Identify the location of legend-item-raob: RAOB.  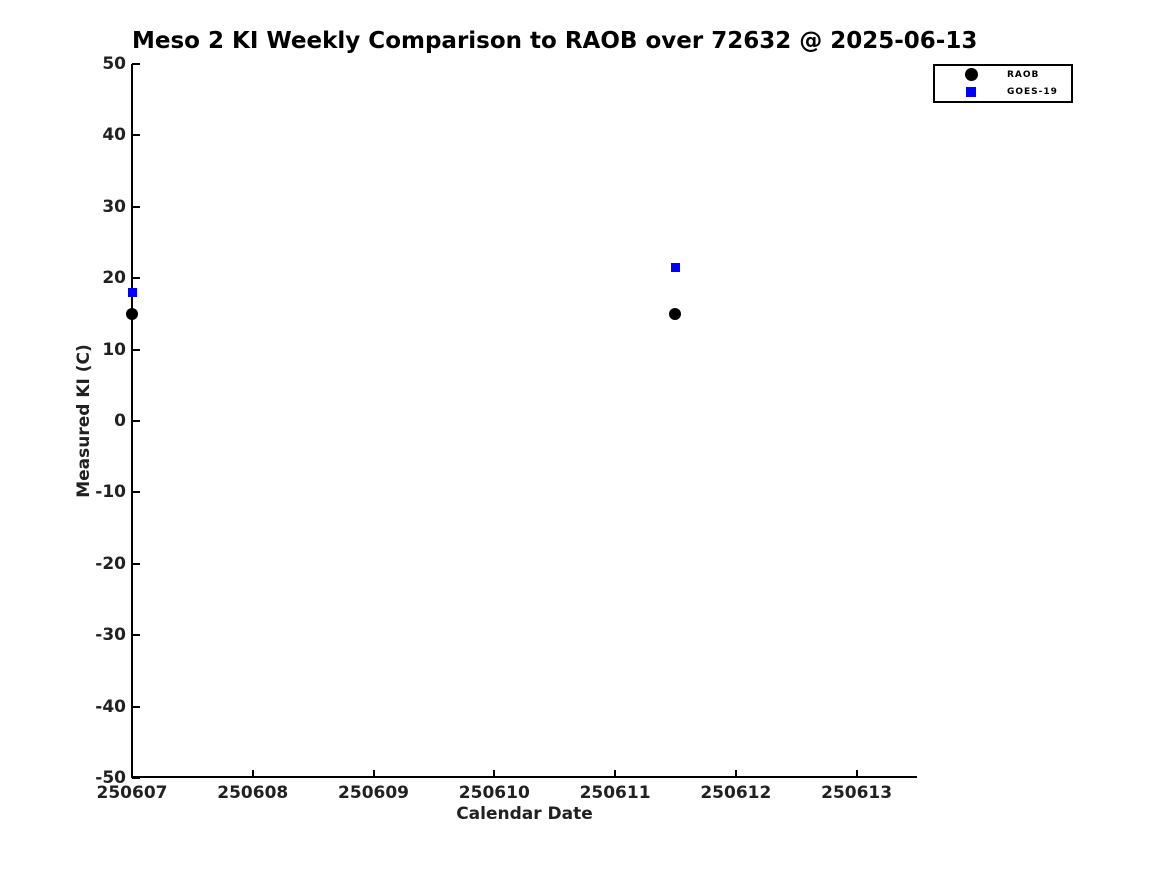
(1003, 74).